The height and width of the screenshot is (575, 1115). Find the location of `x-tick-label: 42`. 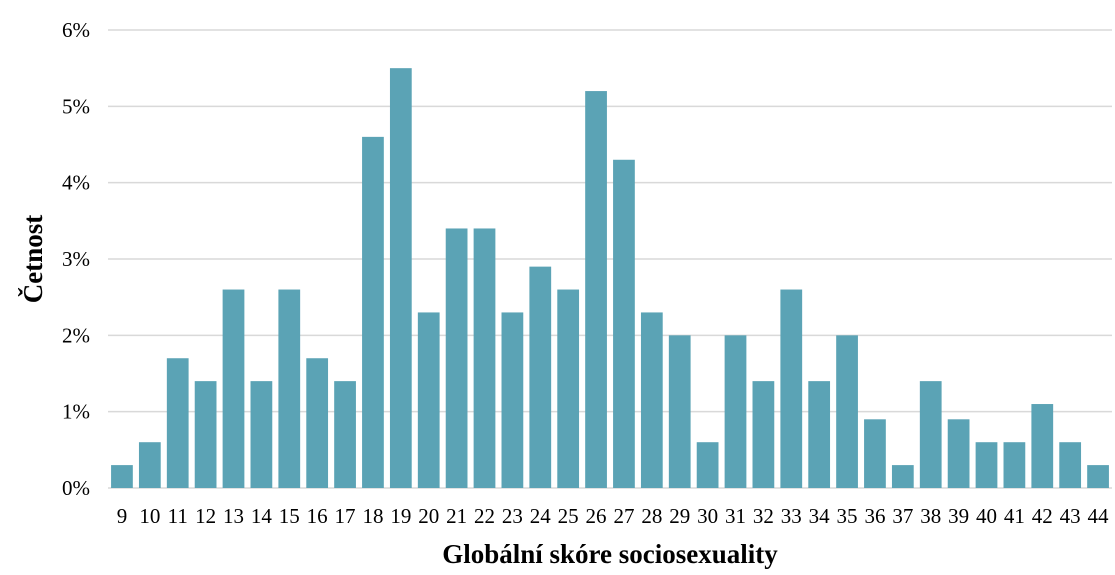

x-tick-label: 42 is located at coordinates (1042, 516).